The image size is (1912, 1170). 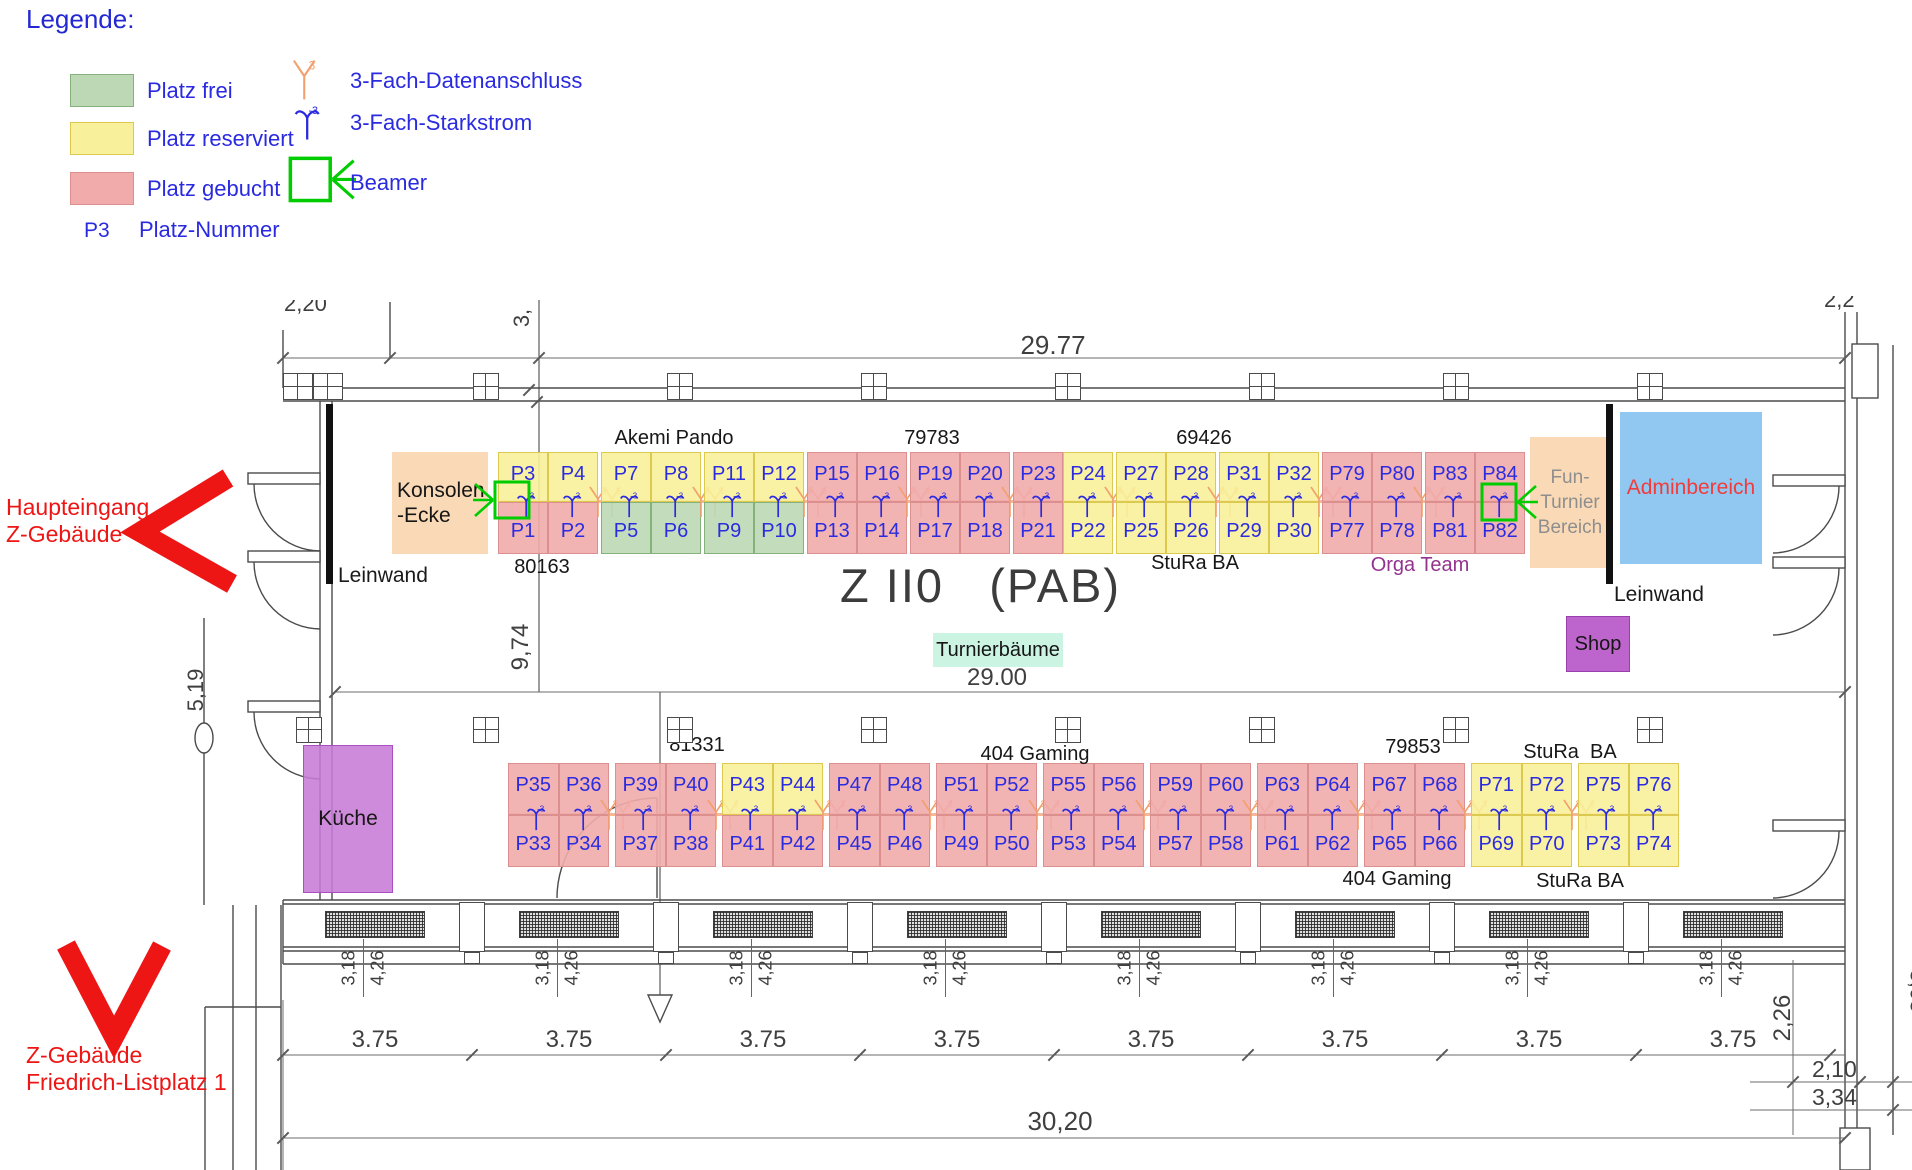 I want to click on seat-P67: P67, so click(x=1389, y=789).